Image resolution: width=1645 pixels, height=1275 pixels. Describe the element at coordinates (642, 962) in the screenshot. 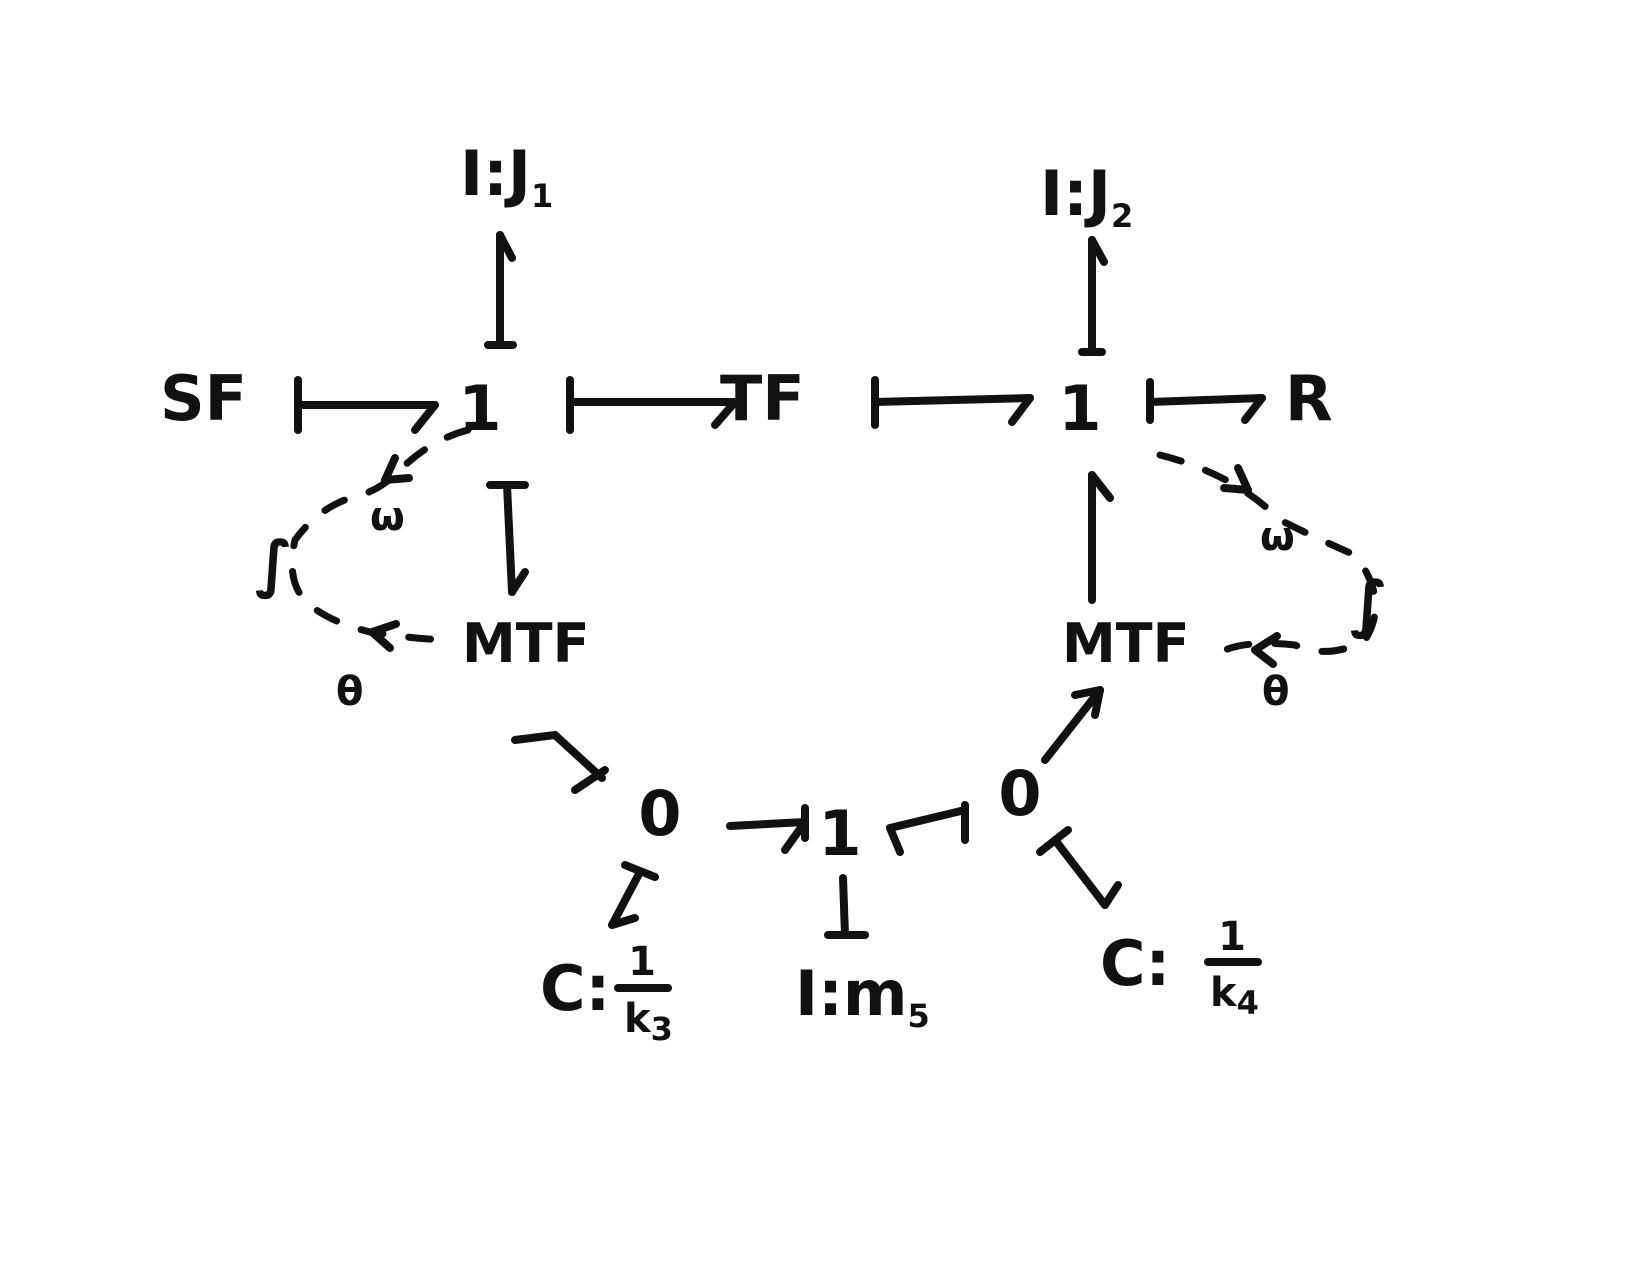

I see `compliance-k3-numerator: 1` at that location.